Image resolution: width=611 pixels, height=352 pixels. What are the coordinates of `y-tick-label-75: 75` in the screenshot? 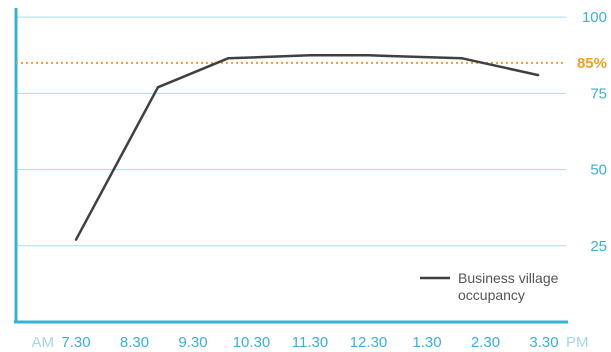 It's located at (598, 93).